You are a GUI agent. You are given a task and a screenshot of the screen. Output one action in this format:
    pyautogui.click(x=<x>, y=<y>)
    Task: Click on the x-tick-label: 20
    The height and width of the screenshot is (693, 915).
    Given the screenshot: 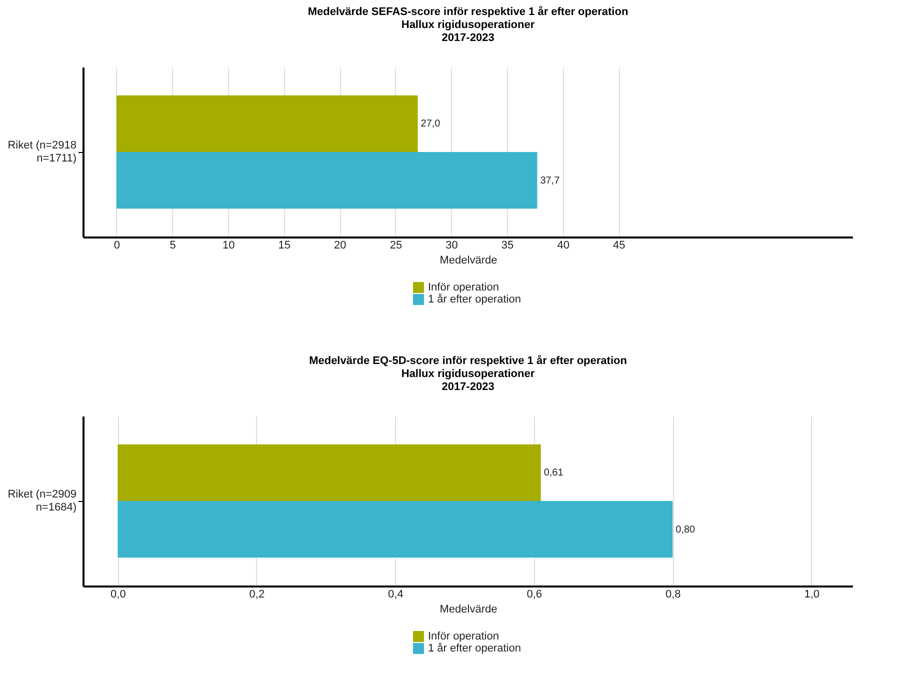 What is the action you would take?
    pyautogui.click(x=340, y=246)
    